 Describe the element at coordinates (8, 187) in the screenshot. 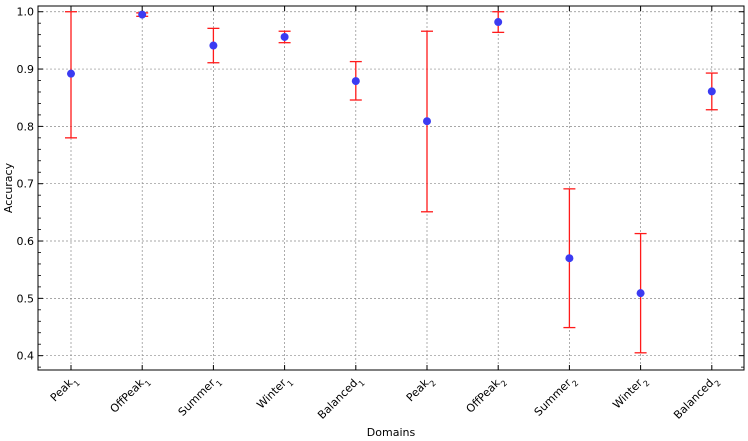

I see `y-axis-label: Accuracy` at that location.